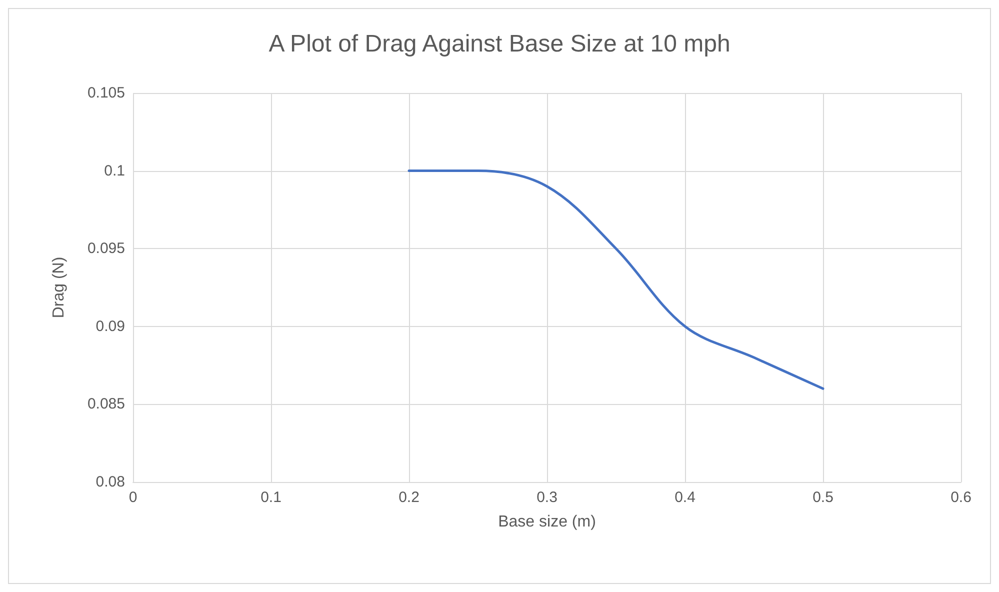 Image resolution: width=999 pixels, height=592 pixels. I want to click on chart-title: A Plot of Drag Against Base Size at 10 mph, so click(499, 44).